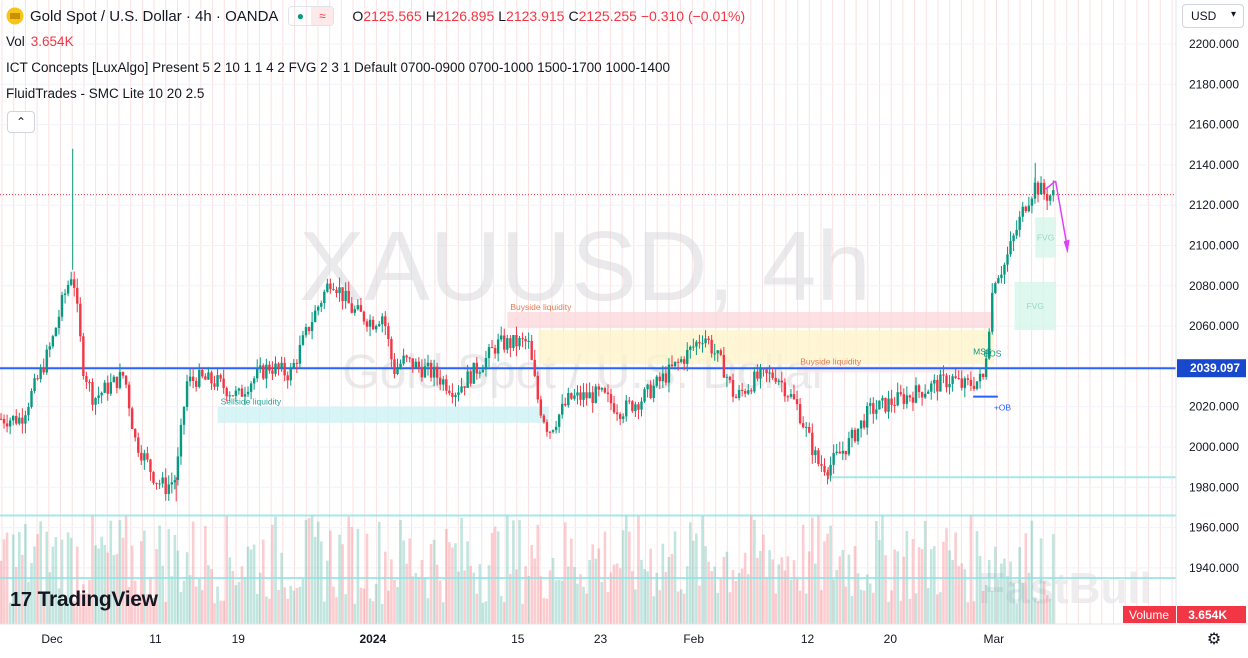 This screenshot has height=658, width=1248. I want to click on y-tick-label: 2160.000, so click(1214, 125).